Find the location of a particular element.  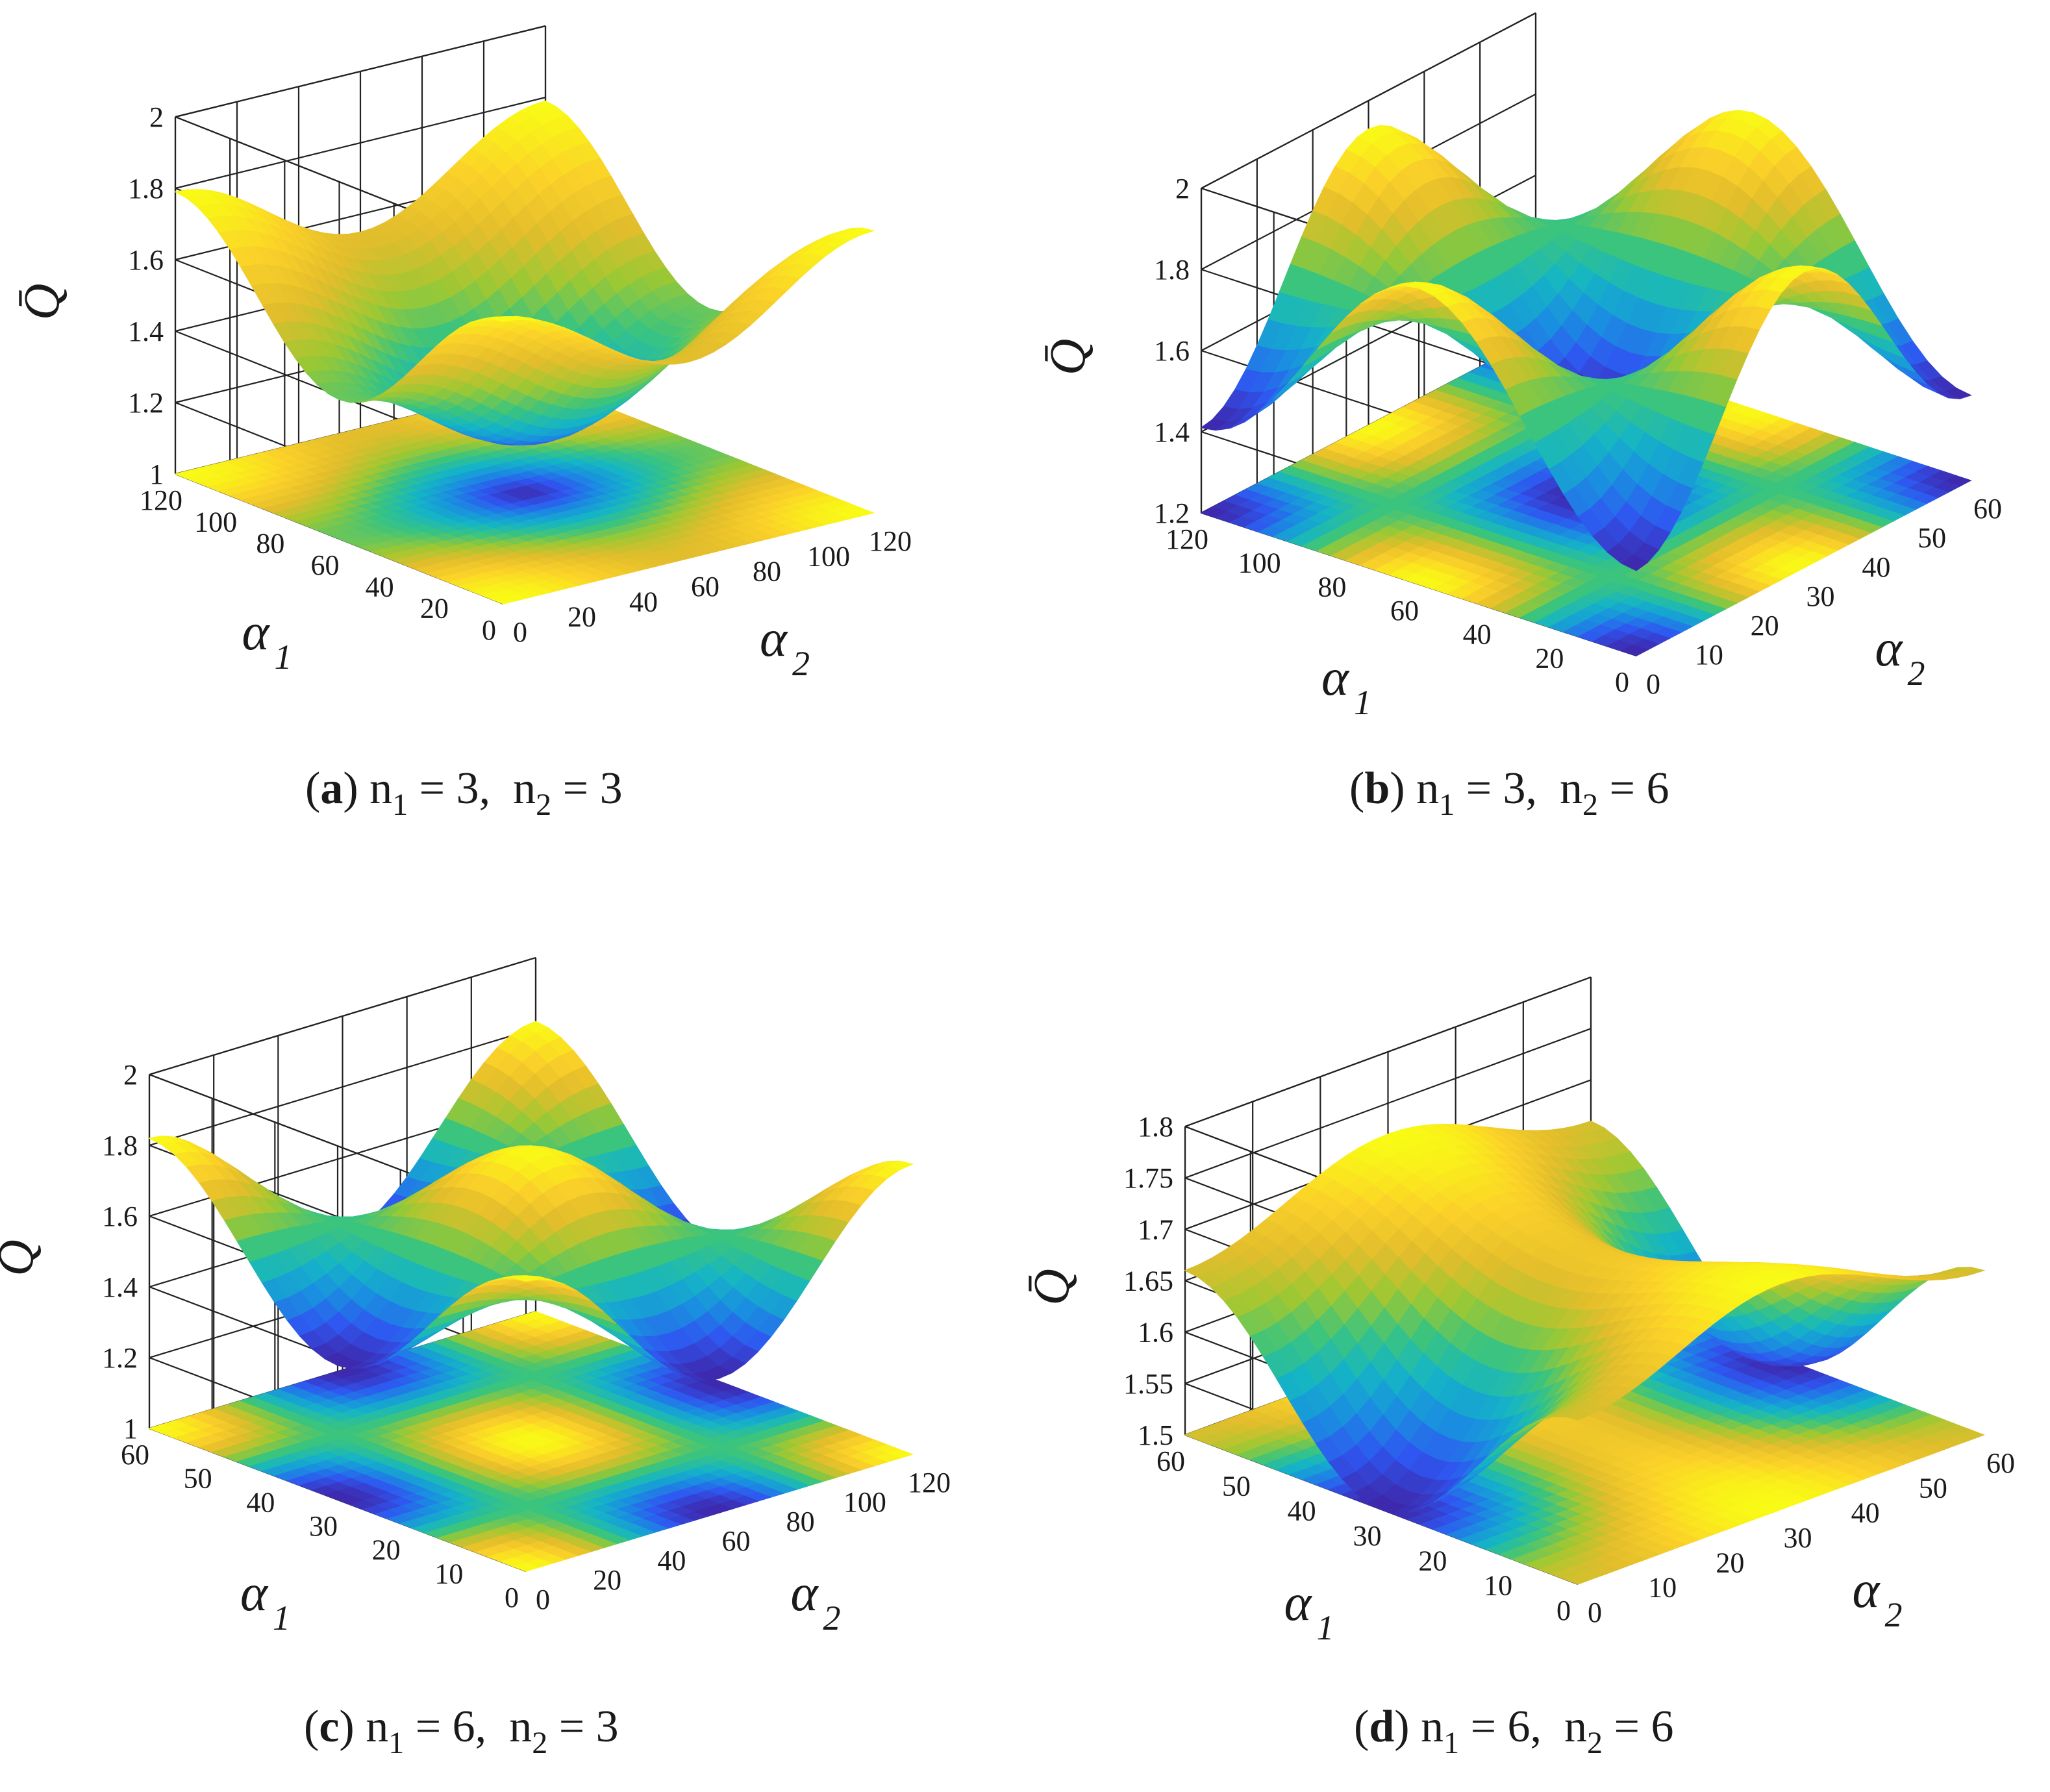

y-tick-label: 100 is located at coordinates (829, 556).